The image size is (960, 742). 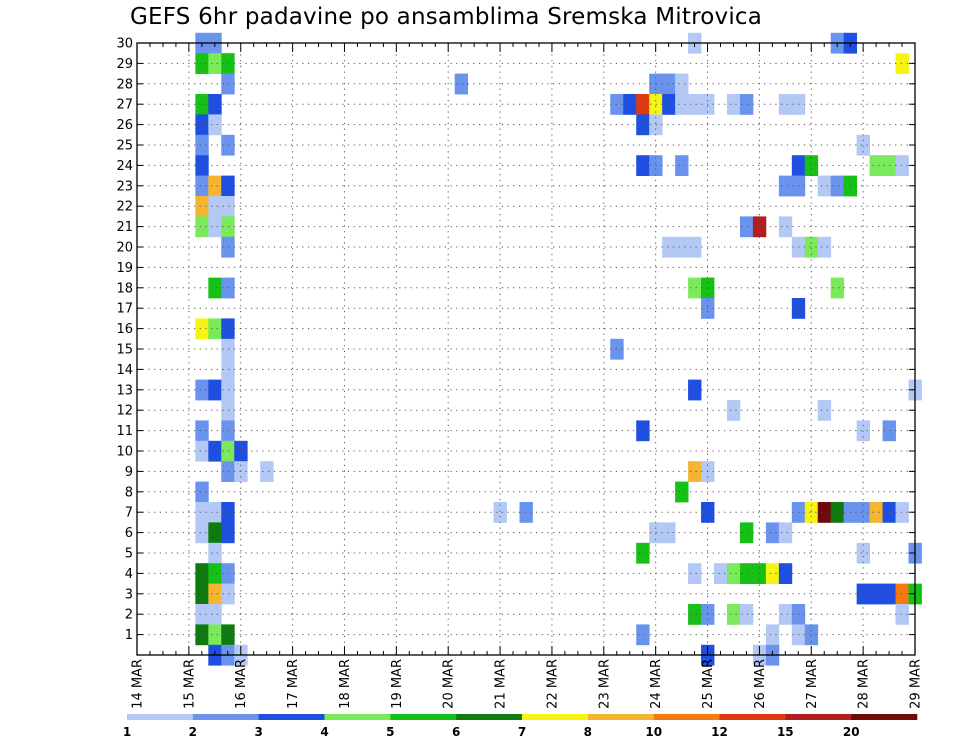 I want to click on colorbar-label: 12, so click(x=719, y=732).